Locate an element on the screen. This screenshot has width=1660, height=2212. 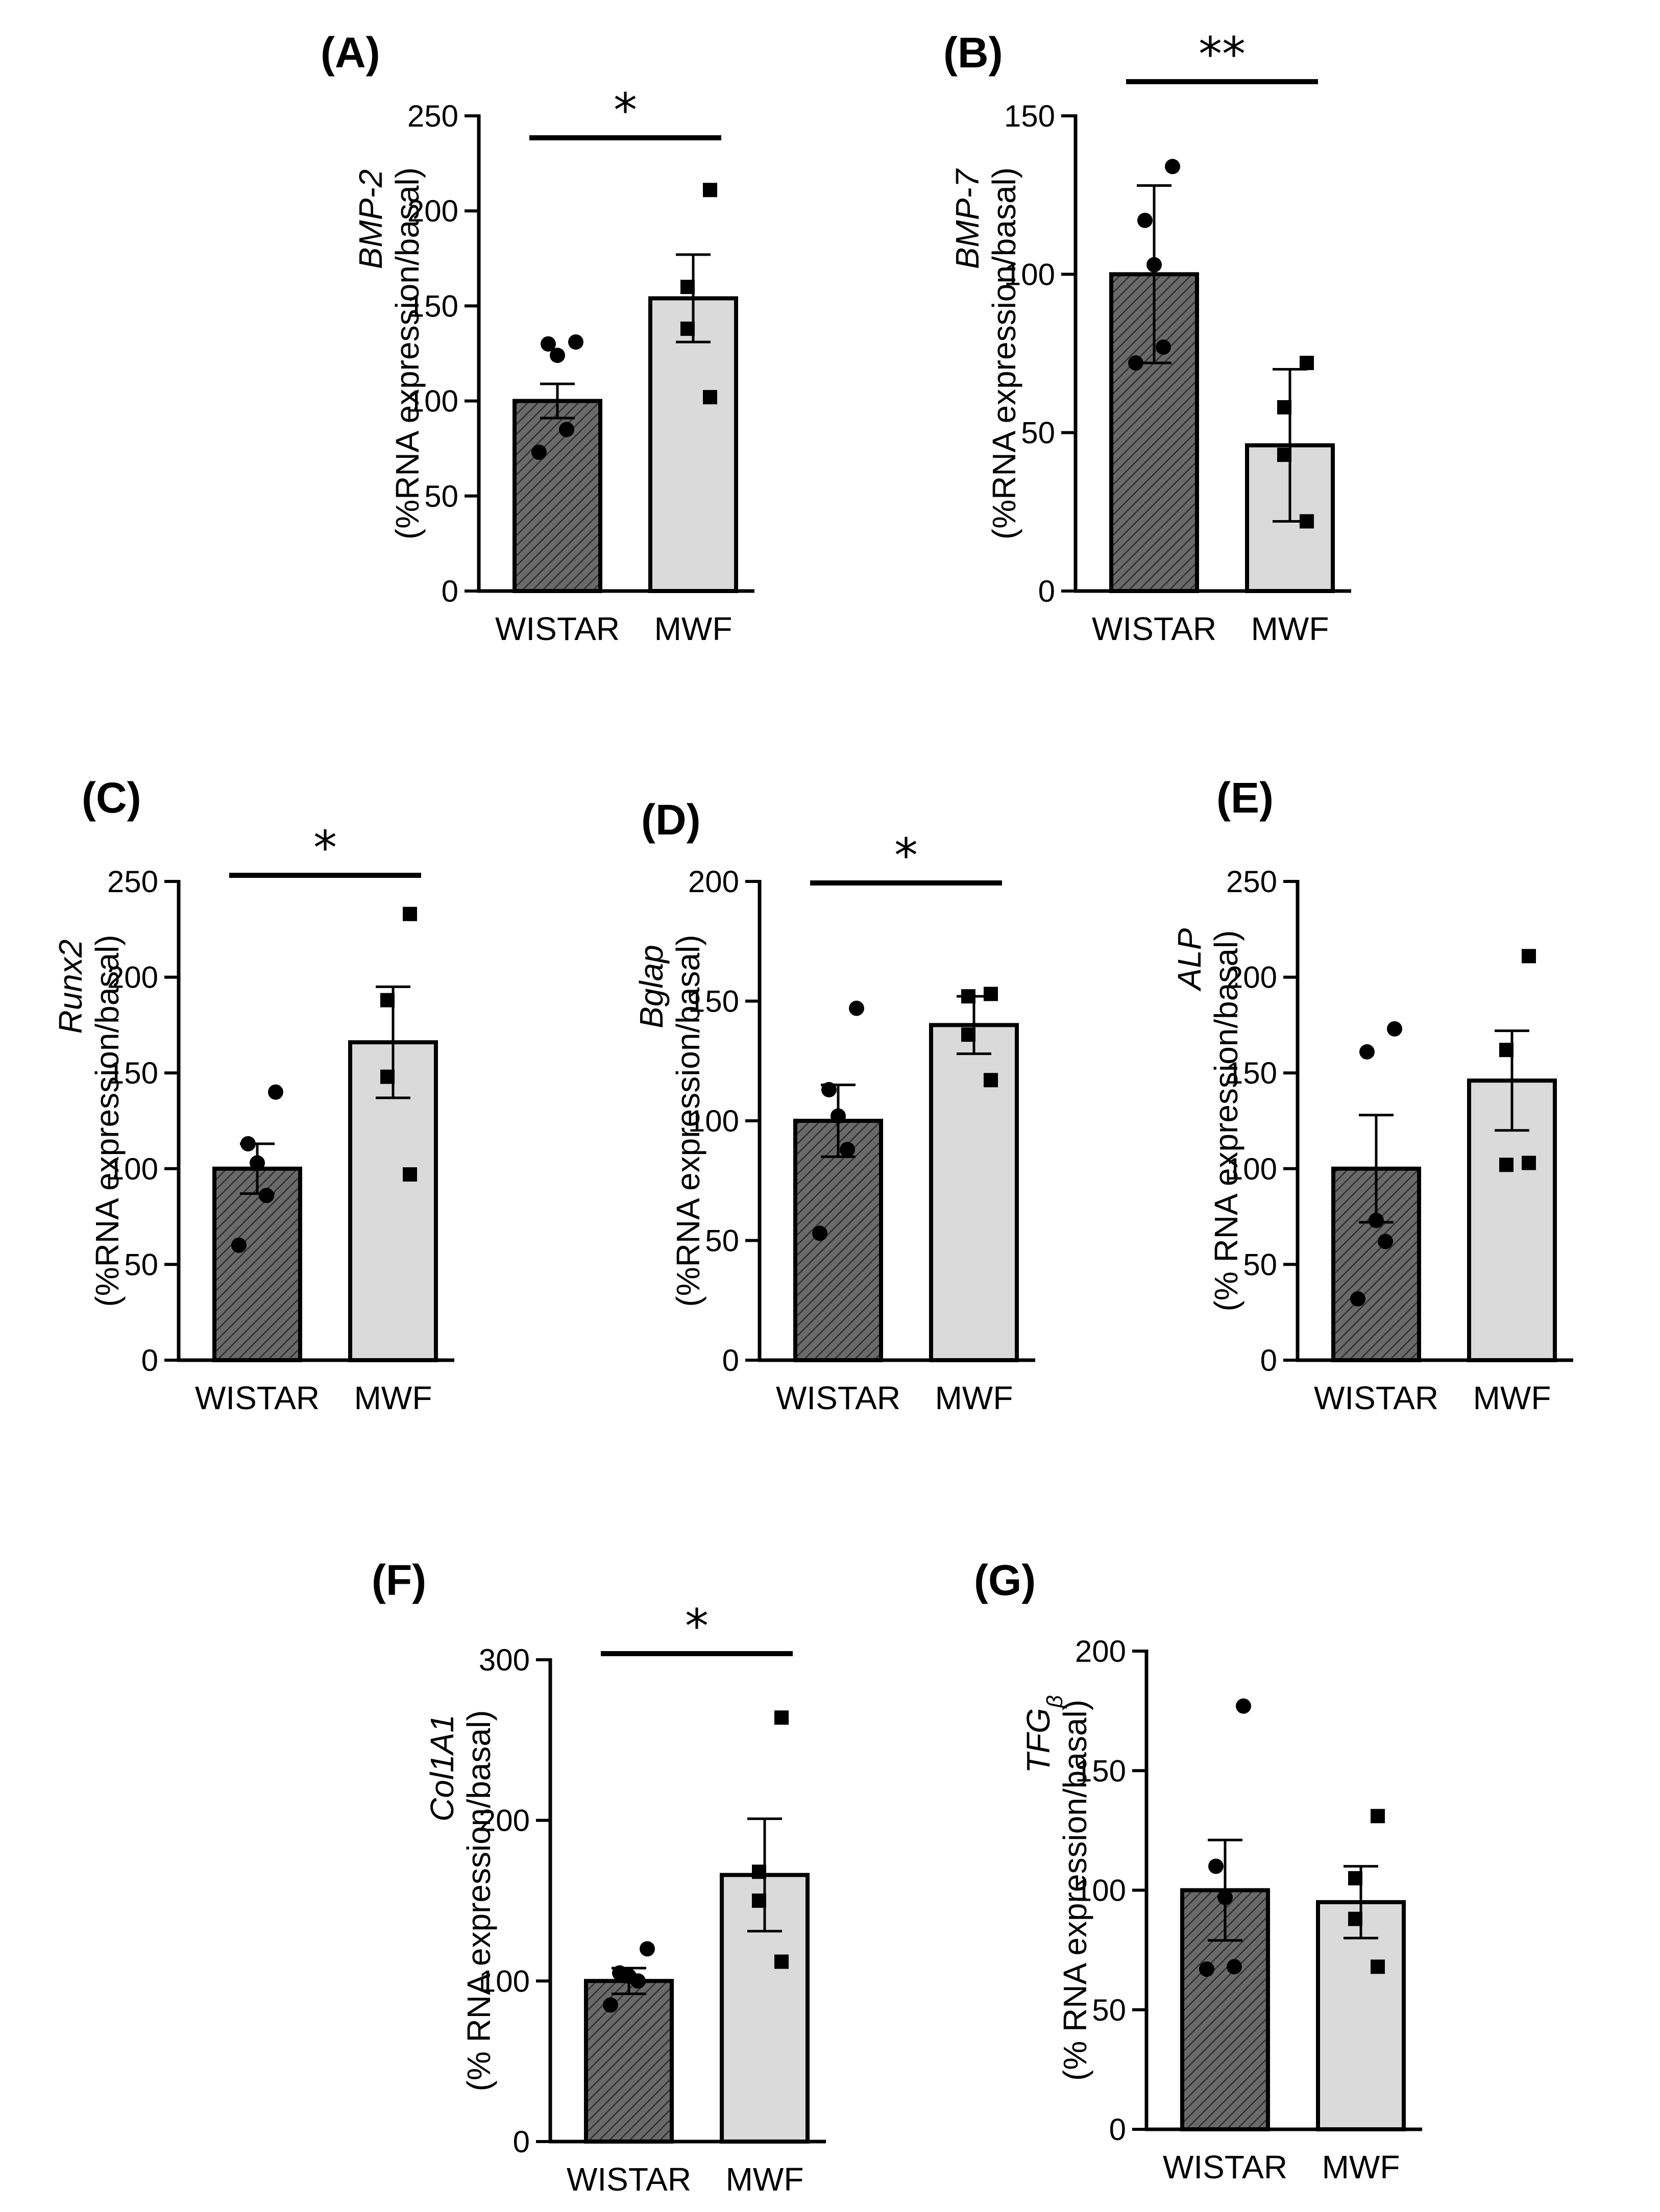
panel-label: (E) is located at coordinates (1245, 798).